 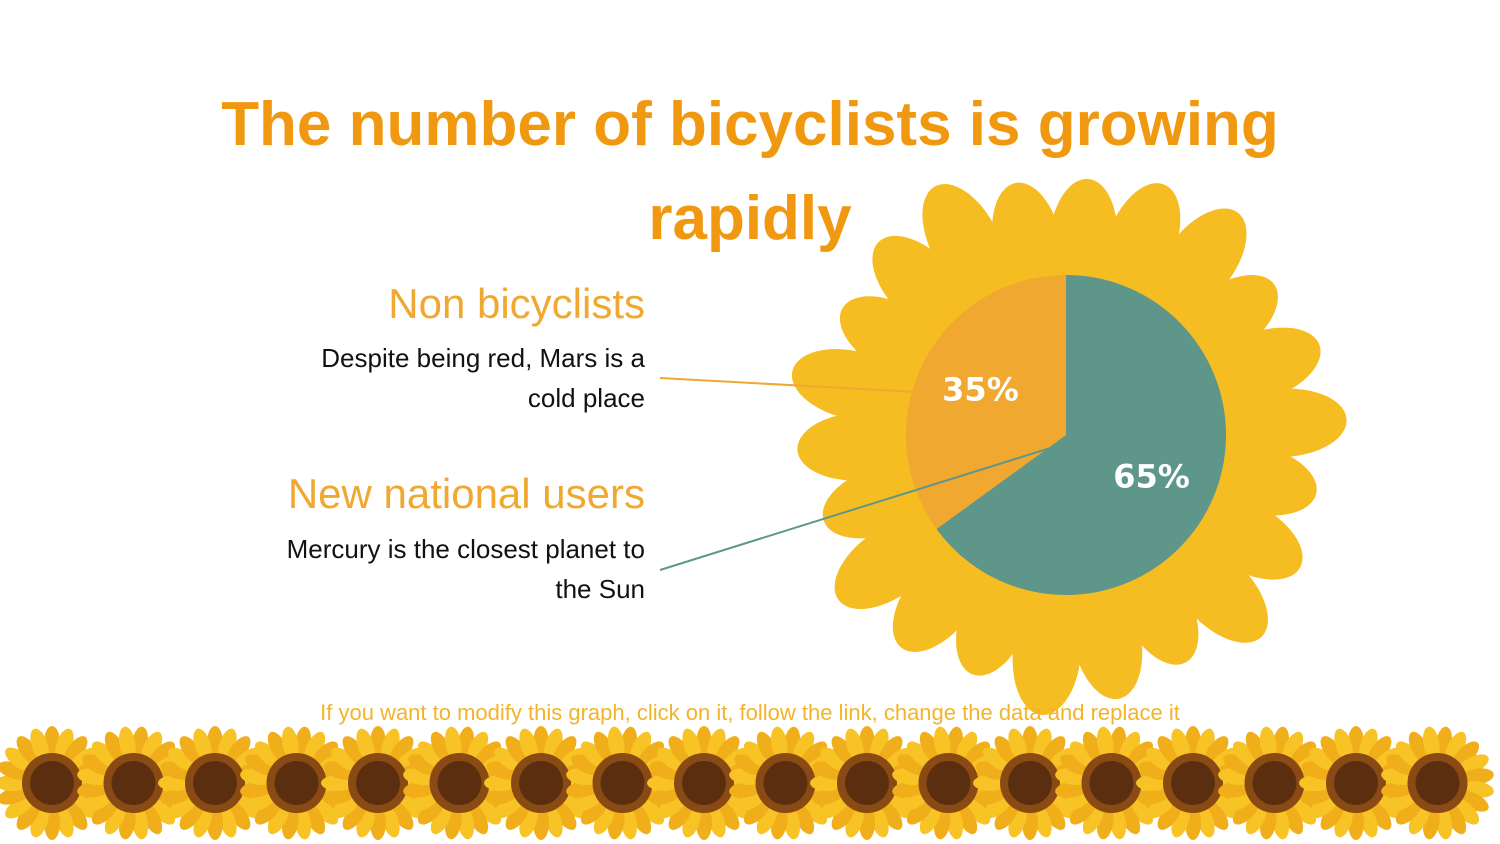 What do you see at coordinates (980, 389) in the screenshot?
I see `value-label: 35%` at bounding box center [980, 389].